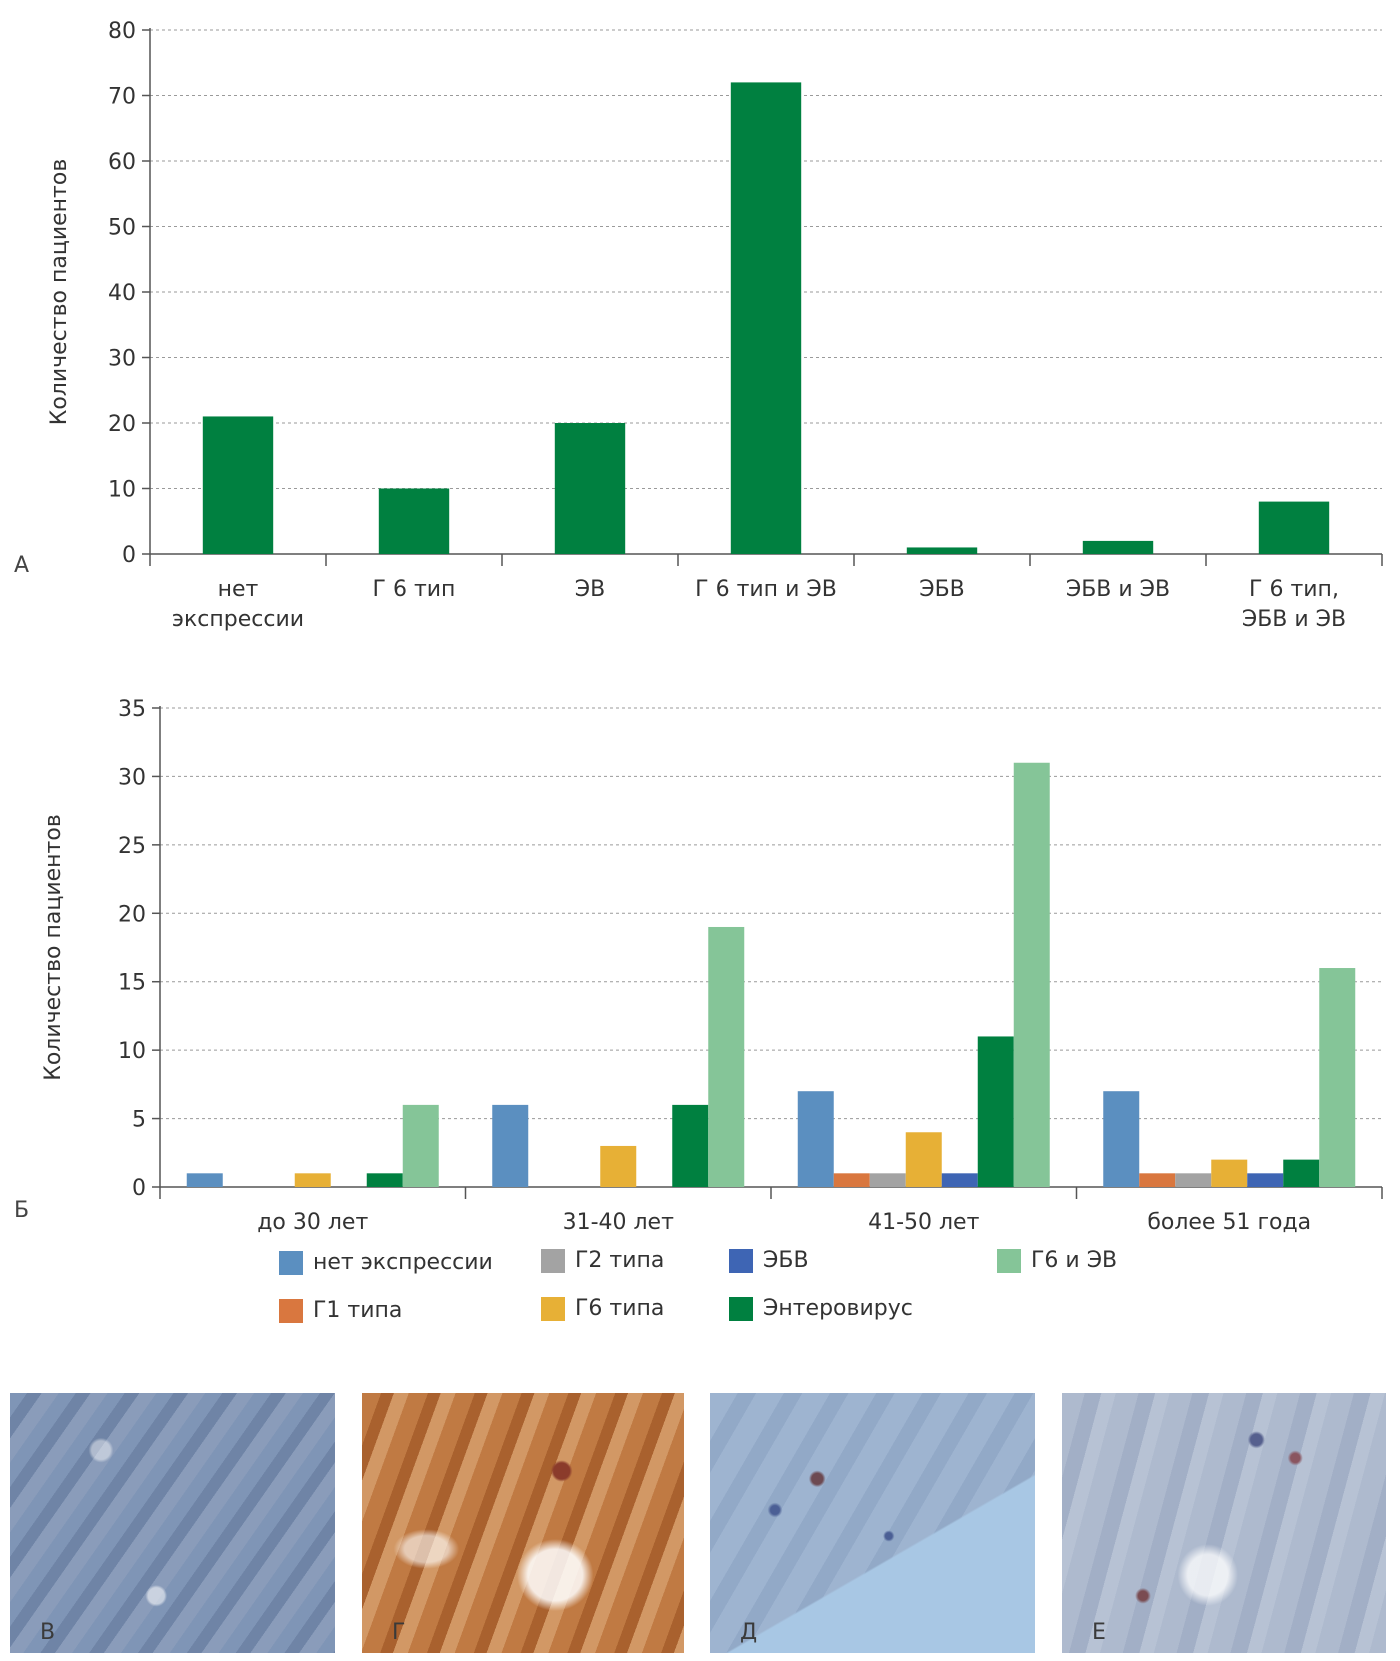 The image size is (1400, 1661). What do you see at coordinates (1294, 589) in the screenshot?
I see `x-tick-label: Г 6 тип,` at bounding box center [1294, 589].